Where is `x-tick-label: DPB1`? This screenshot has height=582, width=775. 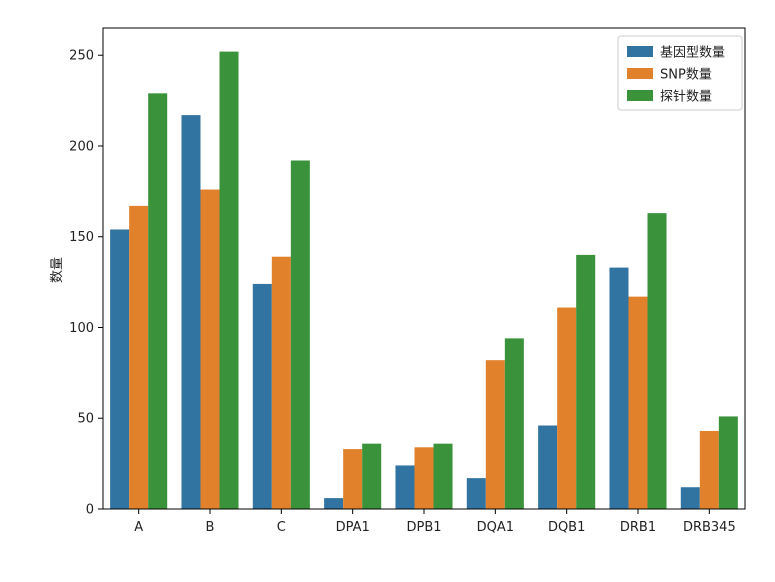 x-tick-label: DPB1 is located at coordinates (423, 527).